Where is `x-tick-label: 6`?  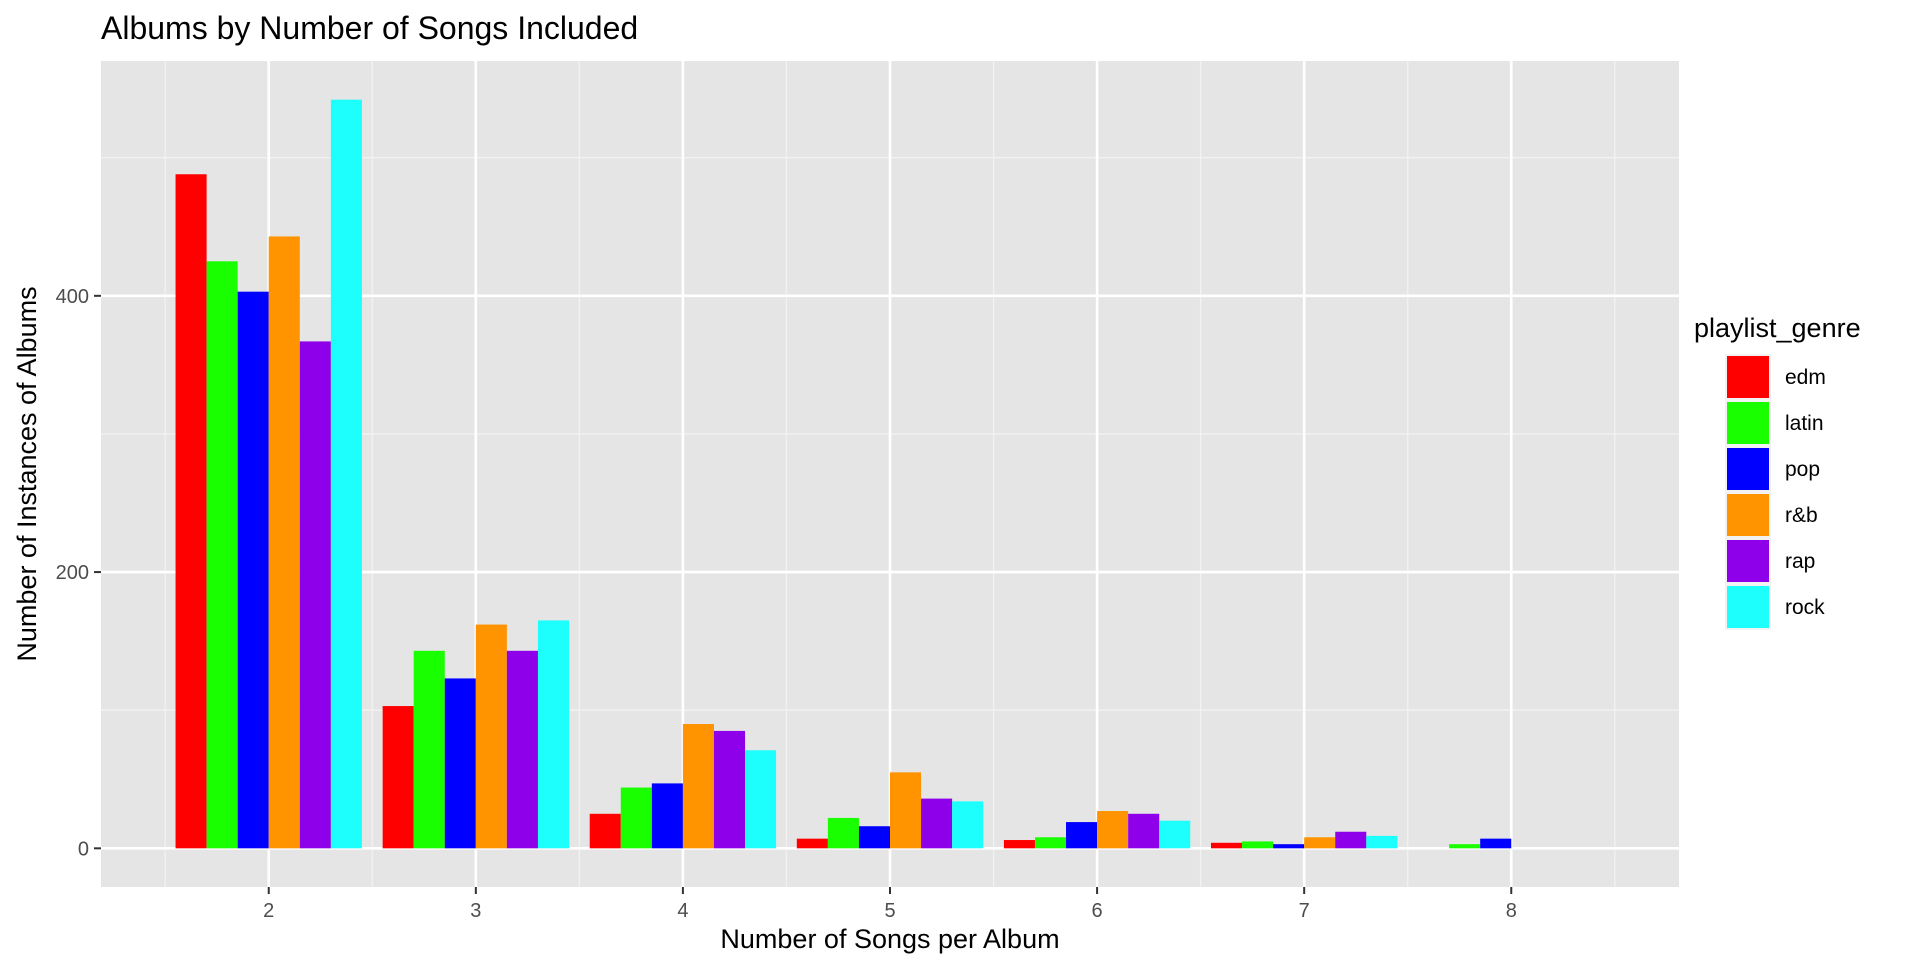 x-tick-label: 6 is located at coordinates (1097, 911).